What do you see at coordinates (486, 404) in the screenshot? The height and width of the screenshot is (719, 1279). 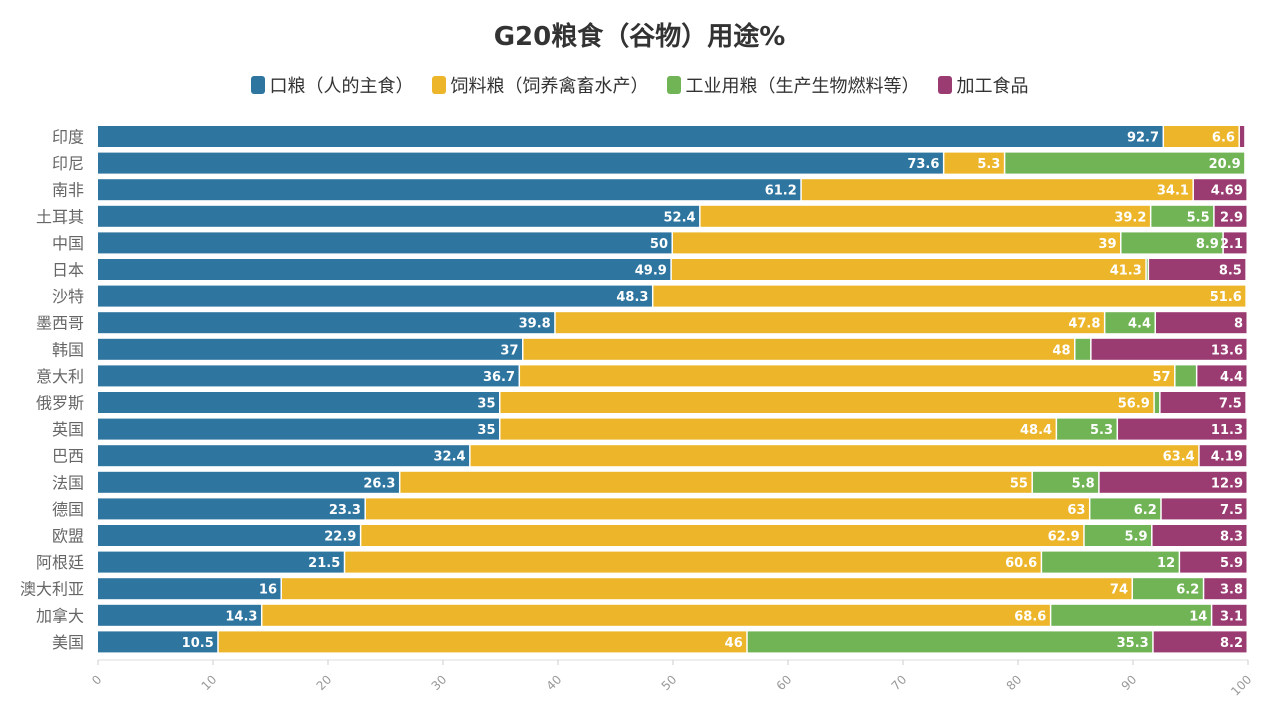 I see `data-label: 35` at bounding box center [486, 404].